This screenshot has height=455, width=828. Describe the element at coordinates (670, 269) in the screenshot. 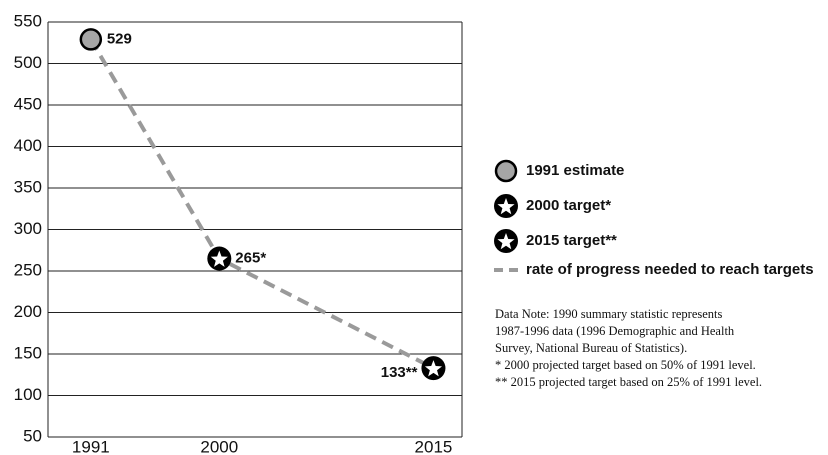

I see `legend-label: rate of progress needed to reach targets` at that location.